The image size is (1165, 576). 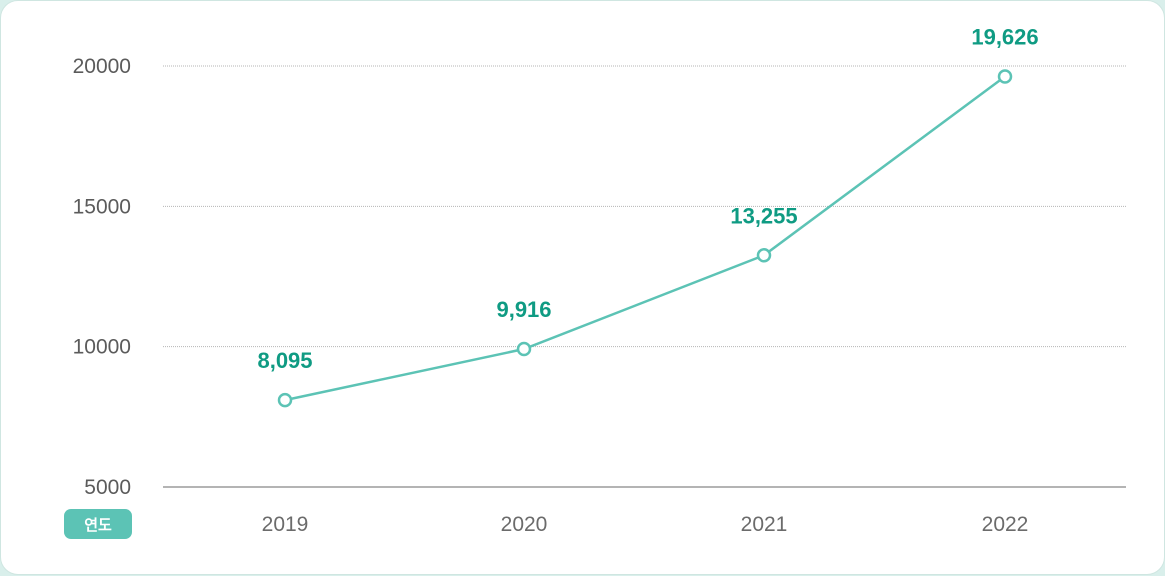 What do you see at coordinates (102, 277) in the screenshot?
I see `y-axis-ticks: 5000 10000 15000 20000` at bounding box center [102, 277].